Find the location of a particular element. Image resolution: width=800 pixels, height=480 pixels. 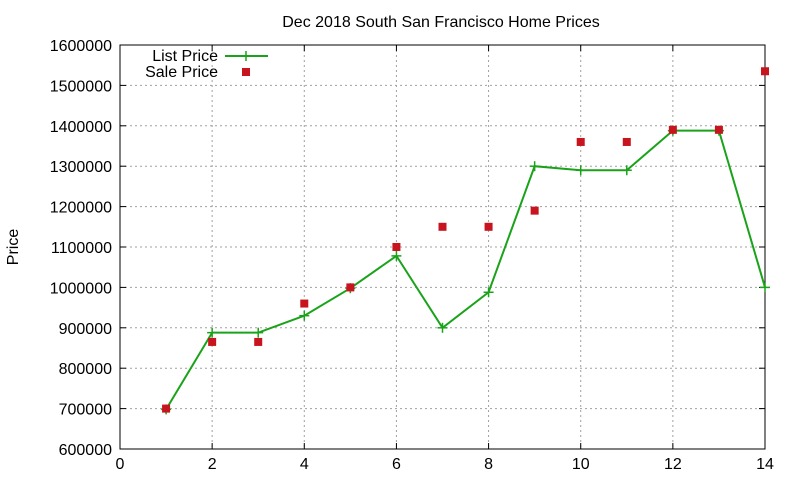

x-tick-label: 12 is located at coordinates (673, 464).